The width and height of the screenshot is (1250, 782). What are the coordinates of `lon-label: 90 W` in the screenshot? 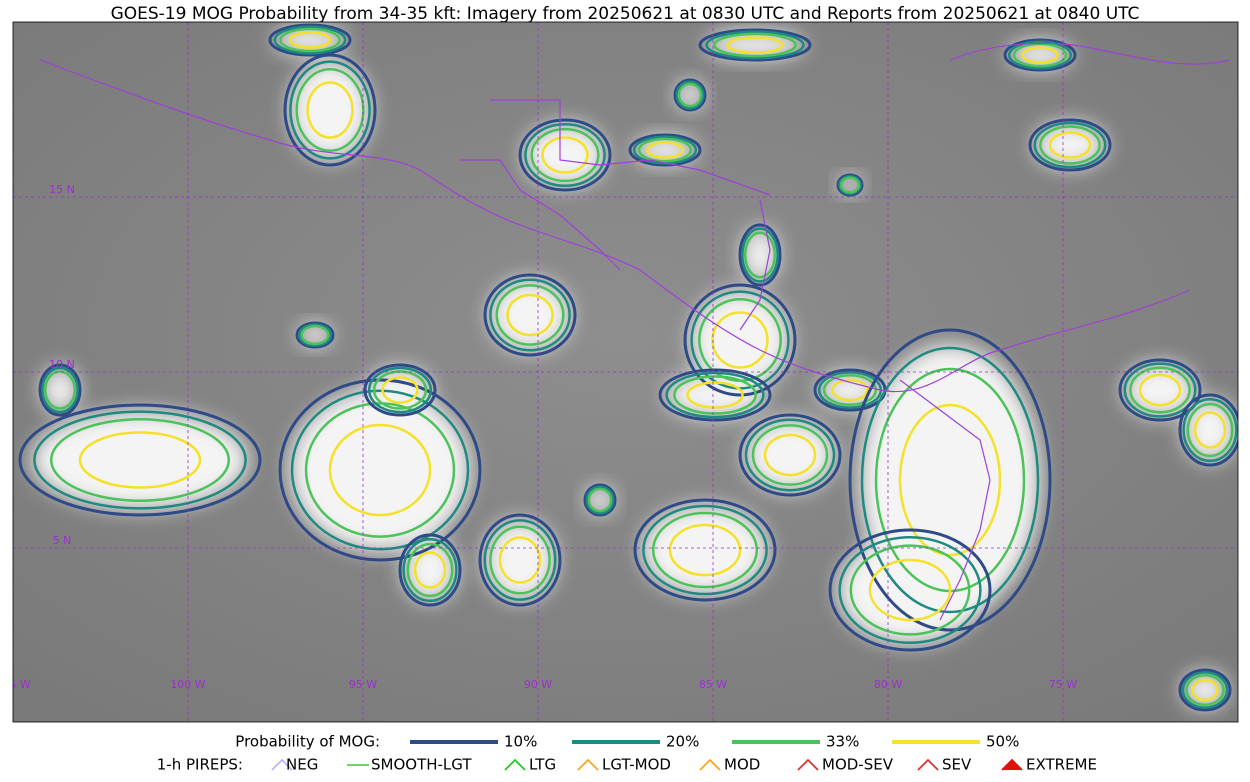 It's located at (538, 684).